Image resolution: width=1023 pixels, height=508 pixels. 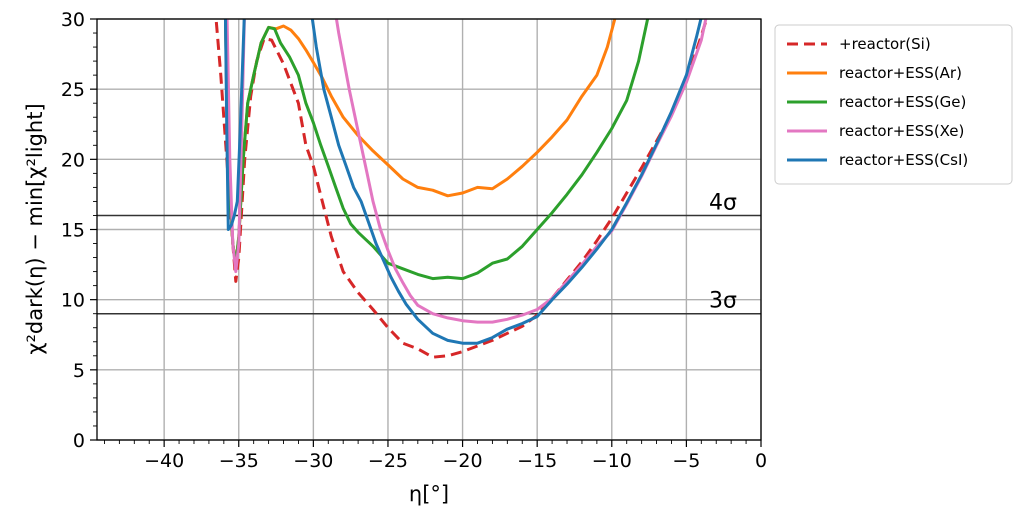 What do you see at coordinates (73, 20) in the screenshot?
I see `y-tick-label: 30` at bounding box center [73, 20].